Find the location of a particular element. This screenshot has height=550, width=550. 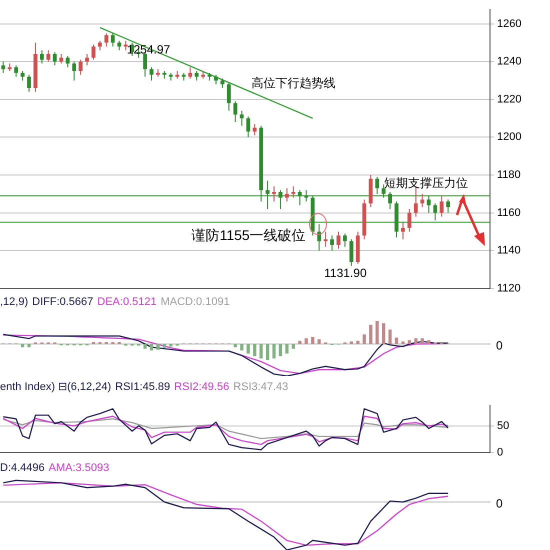

chart-title: enth Index) ⊟(6,12,24) is located at coordinates (56, 387).